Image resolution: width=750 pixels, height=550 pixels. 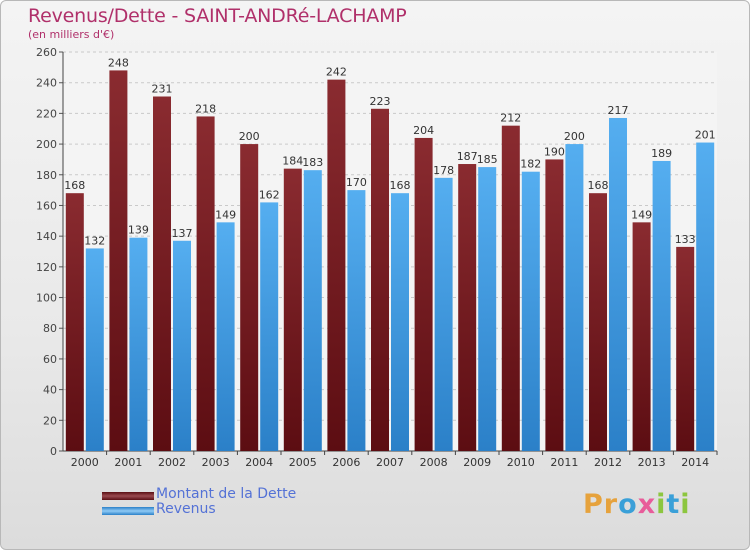 I want to click on y-tick-label: 60, so click(x=50, y=359).